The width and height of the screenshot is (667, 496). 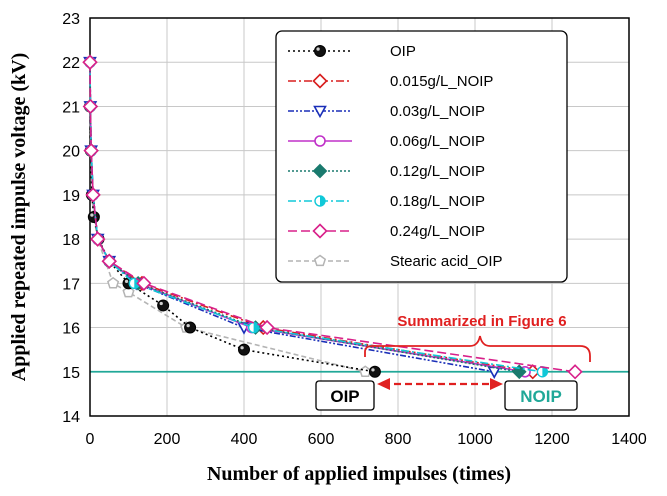 I want to click on noip-box, so click(x=541, y=395).